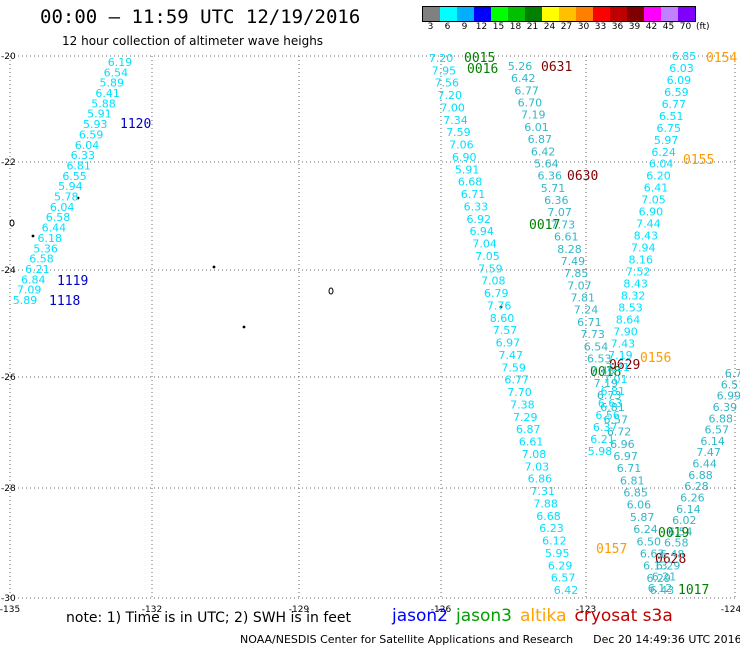  What do you see at coordinates (103, 103) in the screenshot?
I see `swh-value: 5.88` at bounding box center [103, 103].